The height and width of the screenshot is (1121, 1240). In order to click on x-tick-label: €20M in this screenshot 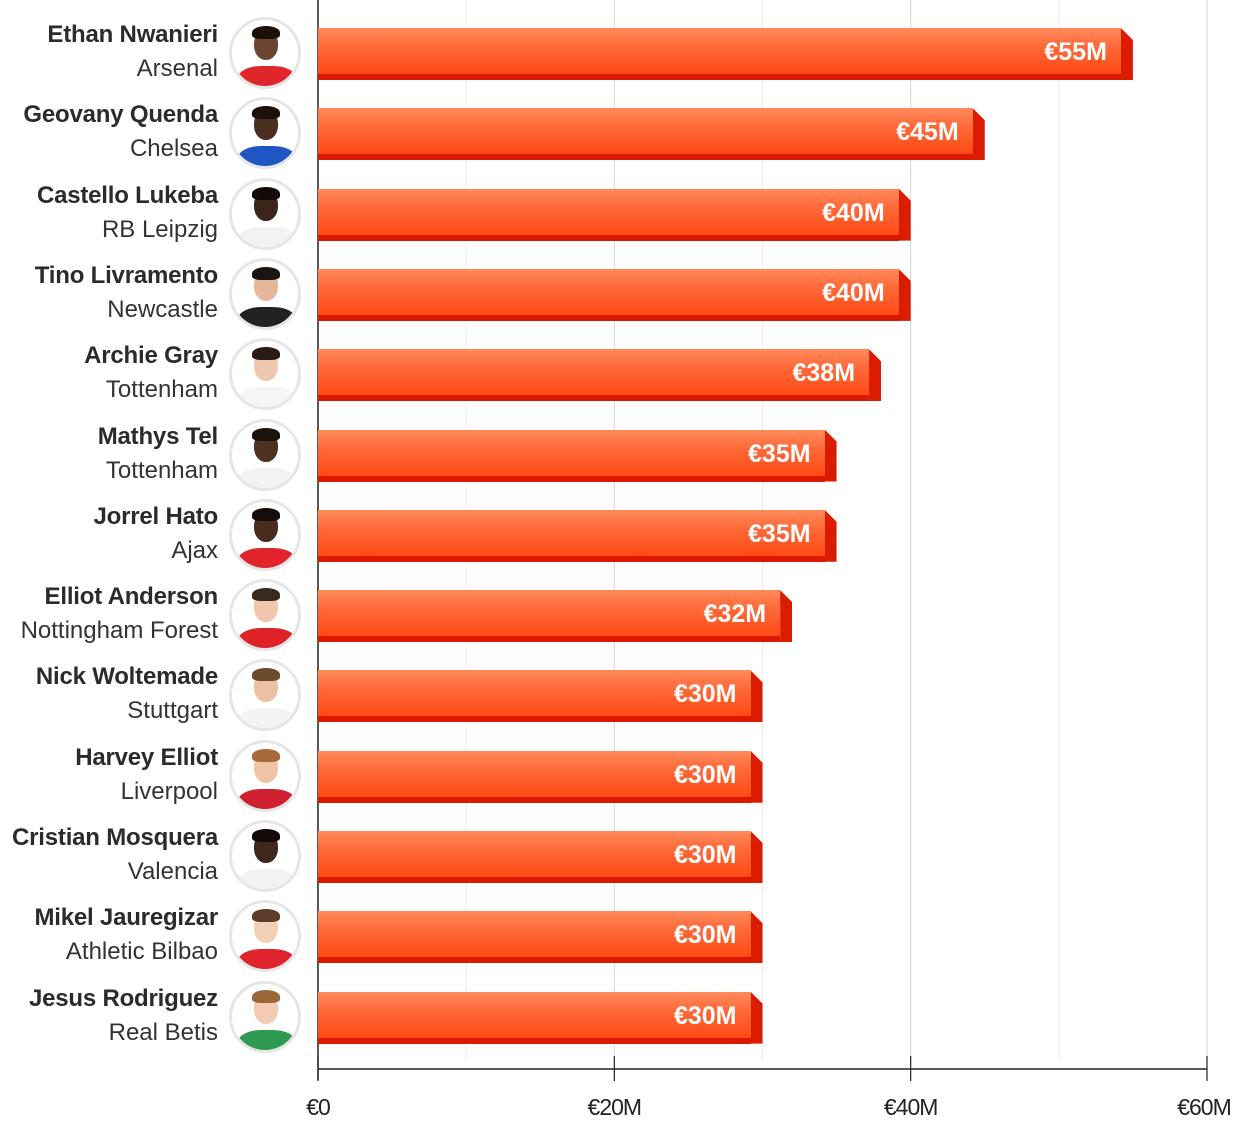, I will do `click(615, 1107)`.